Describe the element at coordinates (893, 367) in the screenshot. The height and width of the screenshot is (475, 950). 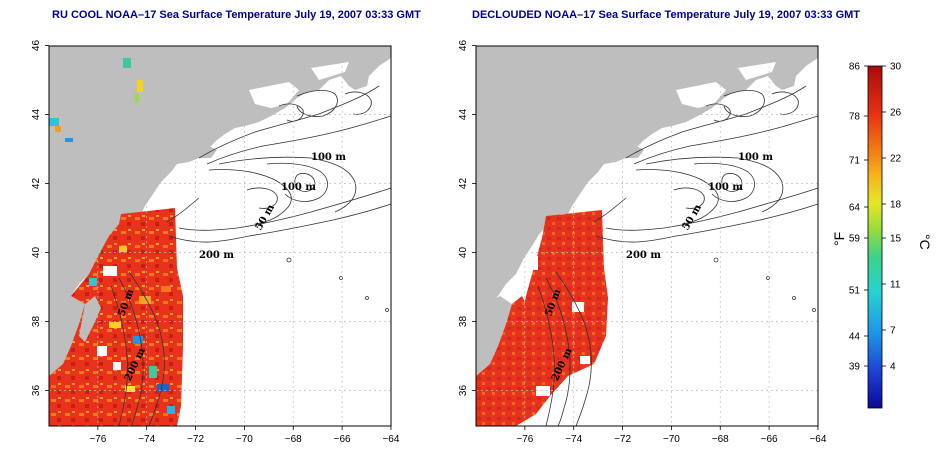
I see `colorbar-celsius-tick: 4` at that location.